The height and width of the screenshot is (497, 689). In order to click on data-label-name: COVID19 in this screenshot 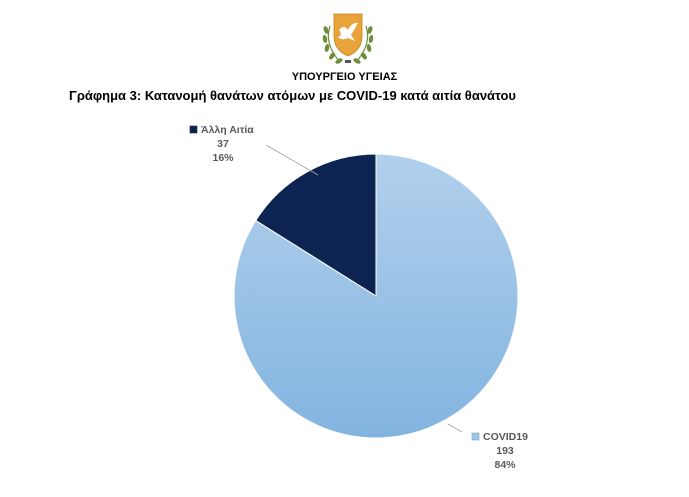, I will do `click(505, 437)`.